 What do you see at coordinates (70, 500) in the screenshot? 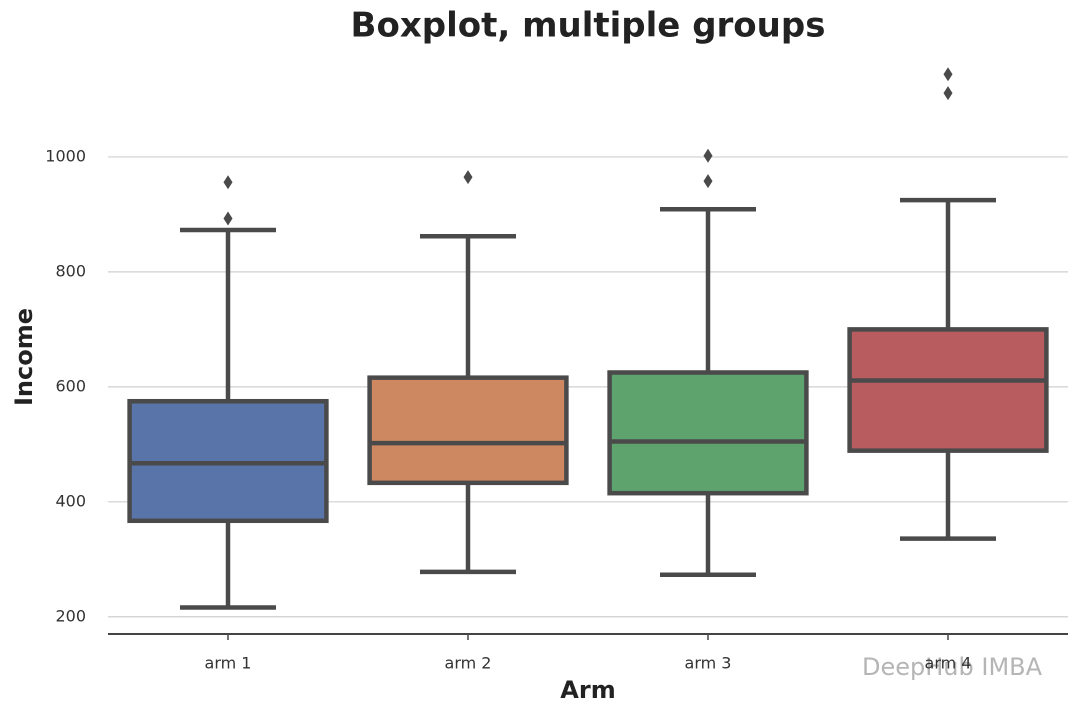
I see `y-tick-label: 400` at bounding box center [70, 500].